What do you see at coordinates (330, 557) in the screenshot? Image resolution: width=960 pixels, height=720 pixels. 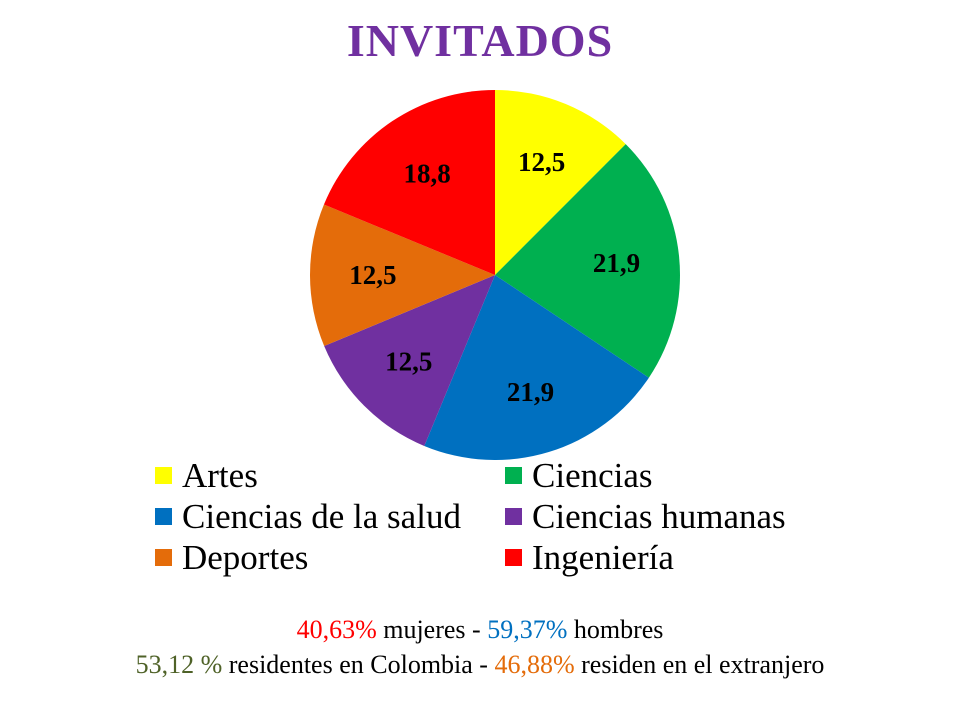 I see `legend-item-deportes: Deportes` at bounding box center [330, 557].